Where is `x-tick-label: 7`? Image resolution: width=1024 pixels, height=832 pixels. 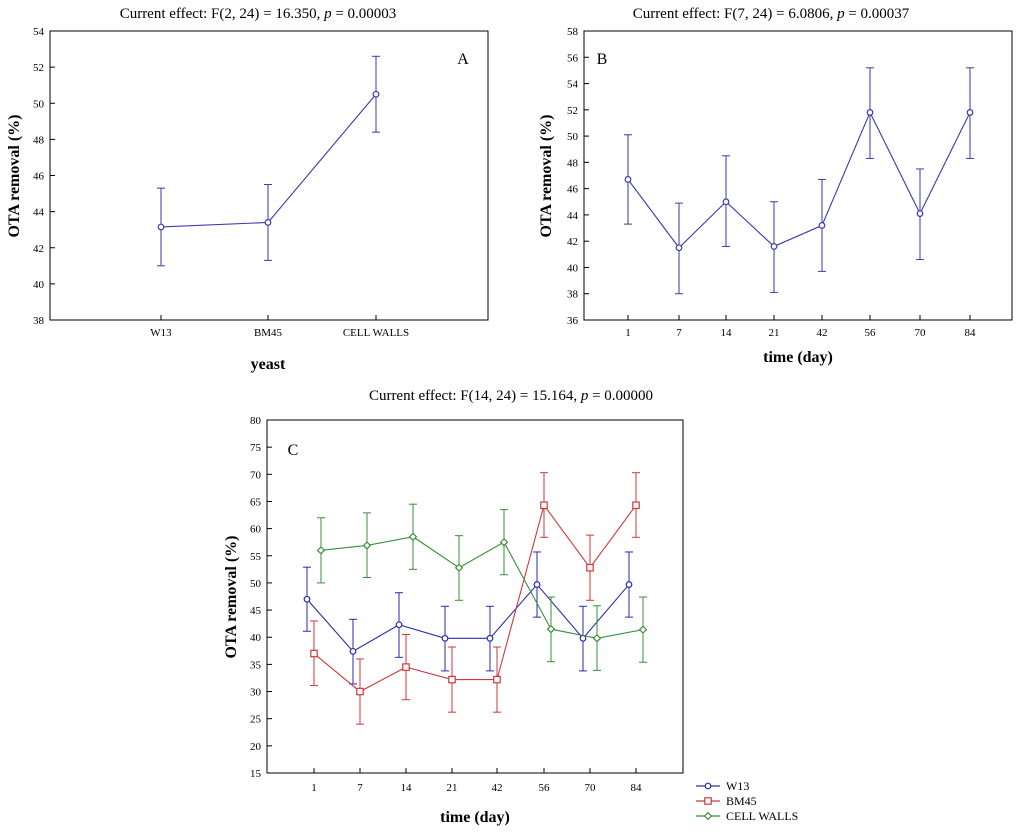
x-tick-label: 7 is located at coordinates (679, 333).